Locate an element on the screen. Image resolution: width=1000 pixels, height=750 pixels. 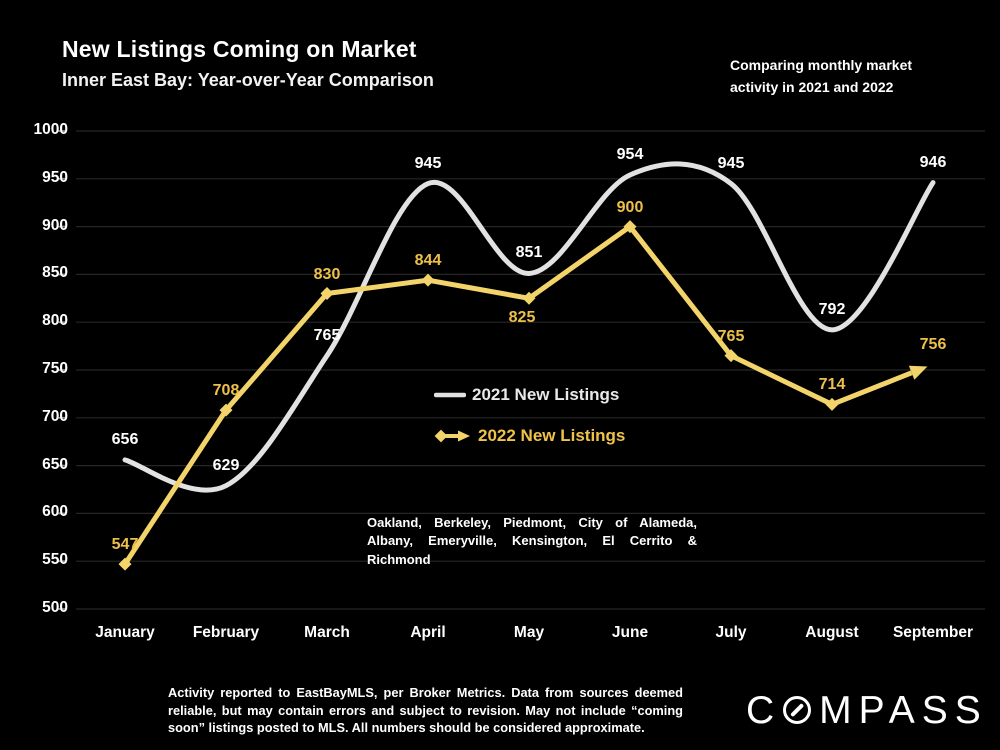
chart-legend: 2021 New Listings 2022 New Listings is located at coordinates (529, 424).